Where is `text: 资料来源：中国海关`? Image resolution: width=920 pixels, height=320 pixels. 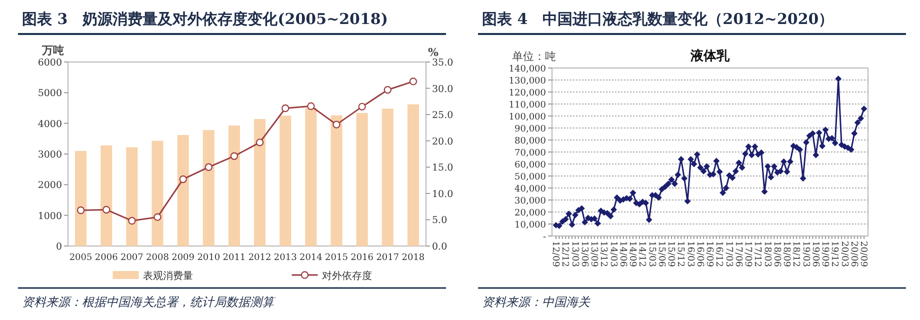 text: 资料来源：中国海关 is located at coordinates (536, 302).